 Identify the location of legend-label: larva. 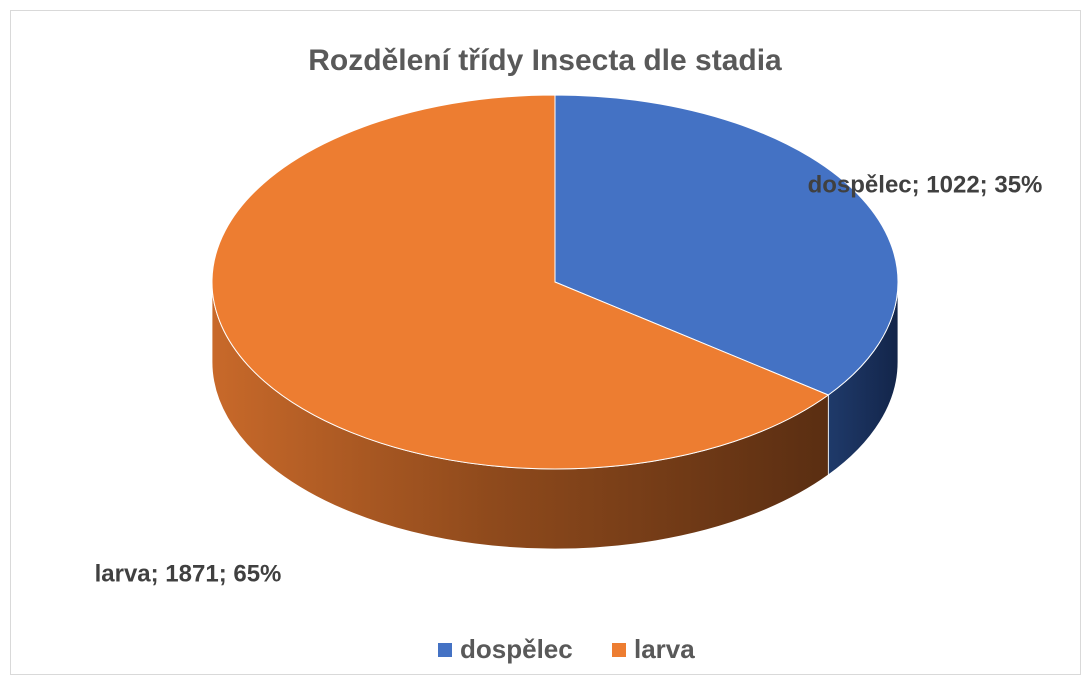
(664, 649).